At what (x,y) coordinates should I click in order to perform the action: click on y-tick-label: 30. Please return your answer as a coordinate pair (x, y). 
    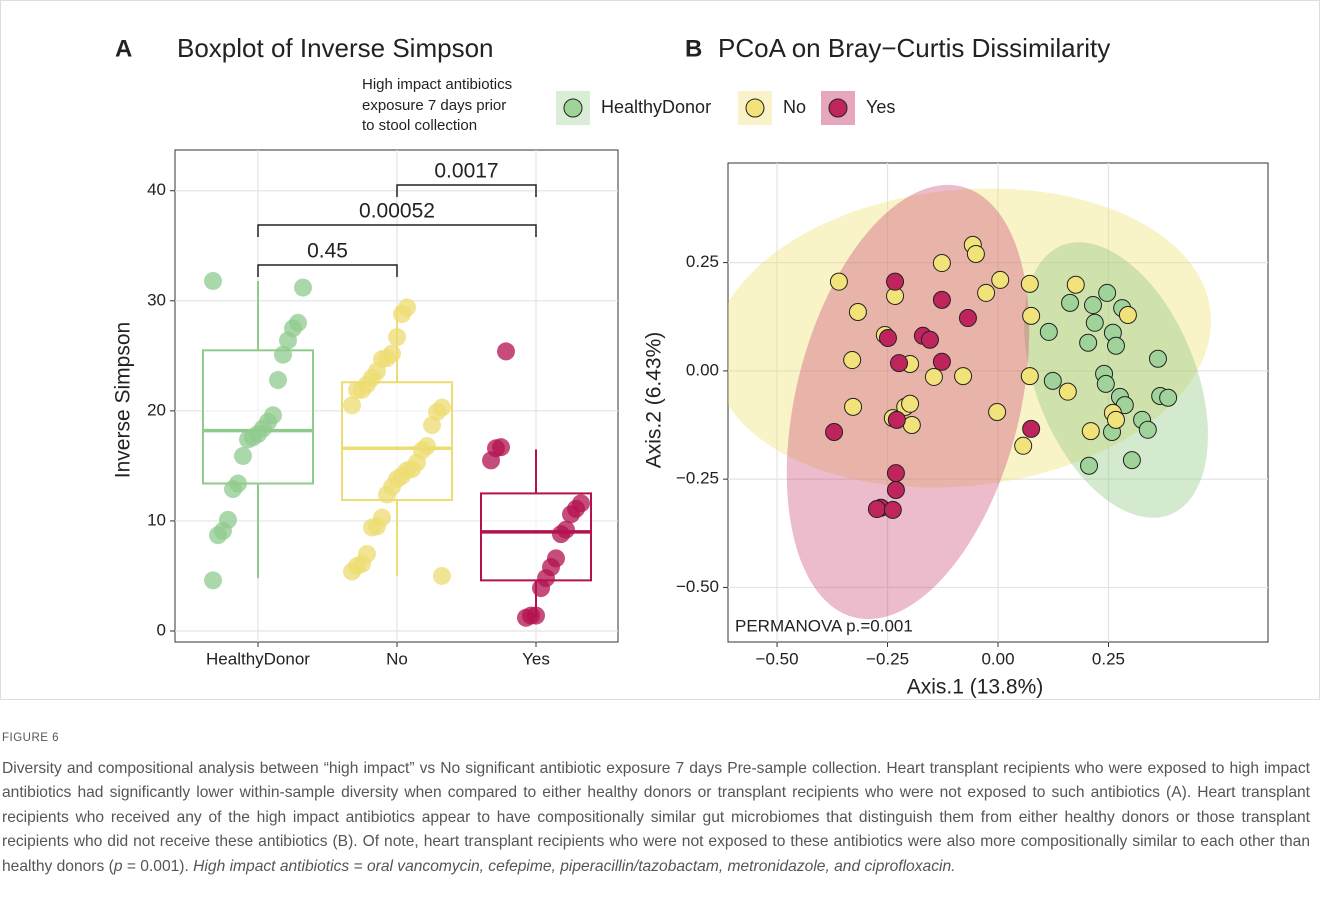
    Looking at the image, I should click on (156, 299).